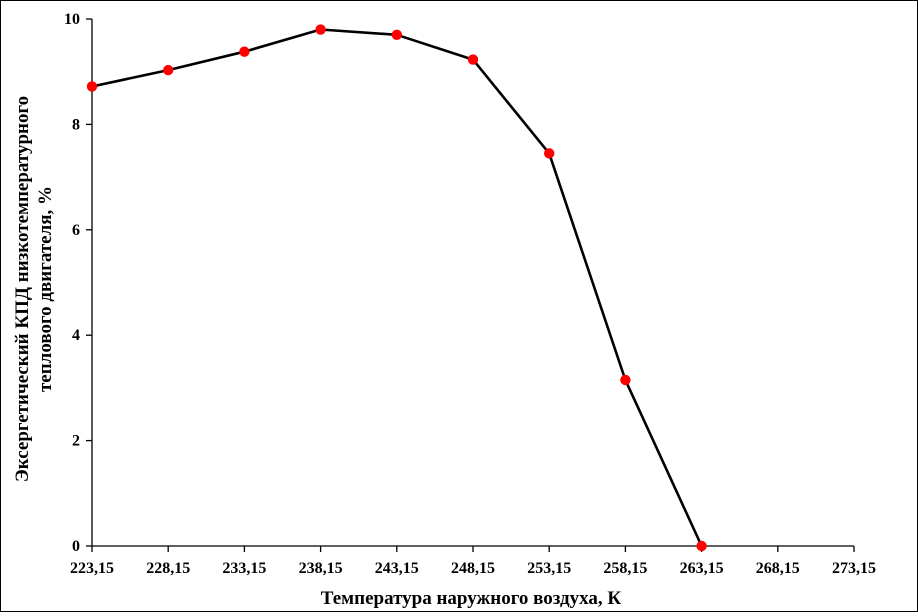 This screenshot has width=918, height=616. What do you see at coordinates (702, 568) in the screenshot?
I see `x-tick-label: 263,15` at bounding box center [702, 568].